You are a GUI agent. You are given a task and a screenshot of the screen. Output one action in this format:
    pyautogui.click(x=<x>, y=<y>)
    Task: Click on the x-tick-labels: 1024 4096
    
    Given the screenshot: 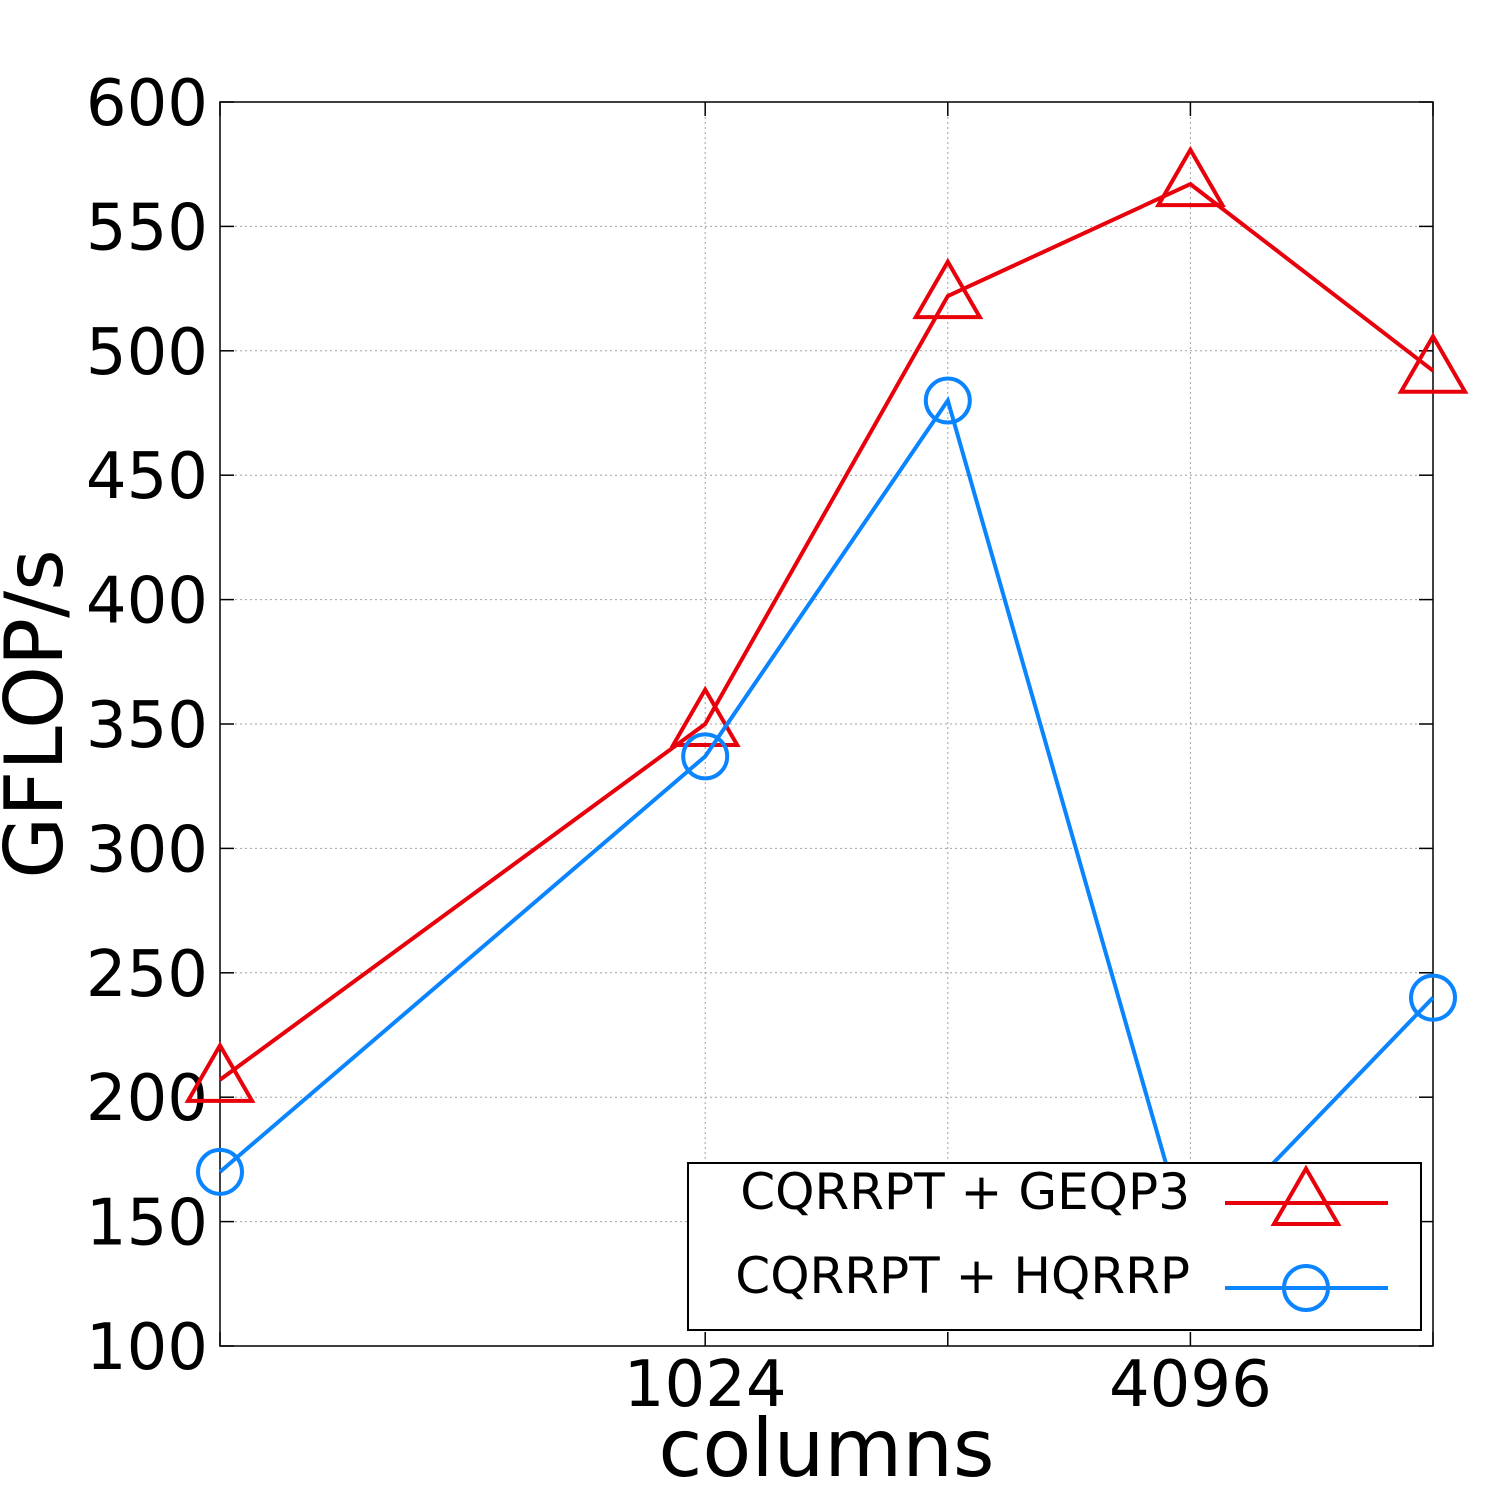 What is the action you would take?
    pyautogui.click(x=948, y=1385)
    